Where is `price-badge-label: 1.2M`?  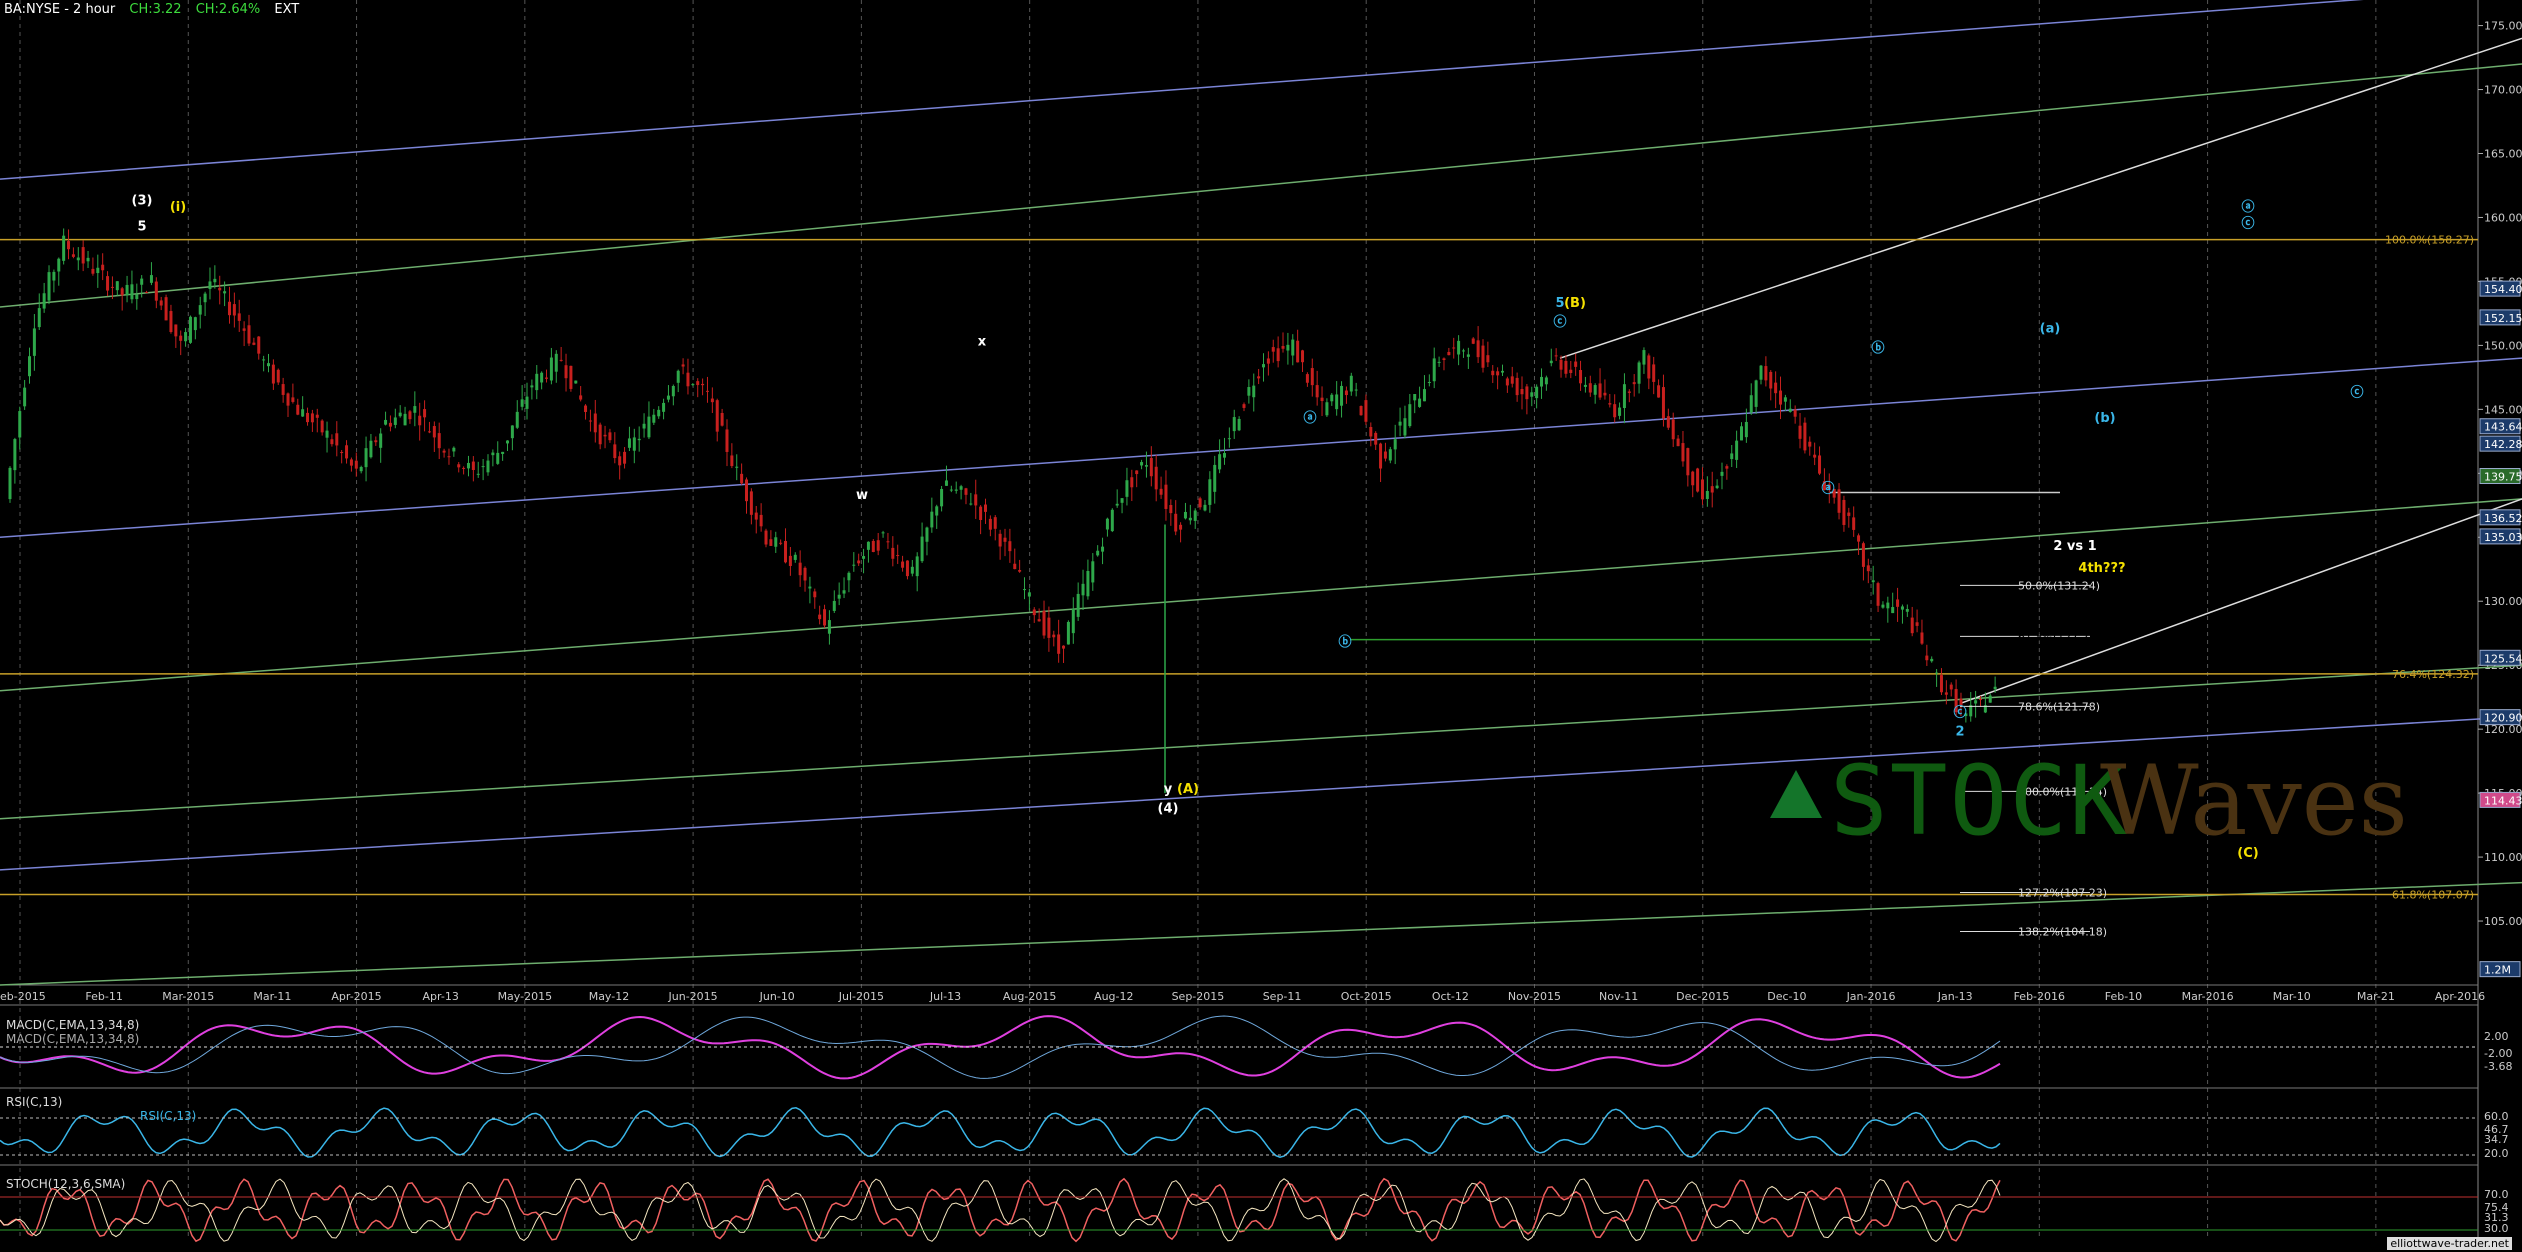
price-badge-label: 1.2M is located at coordinates (2497, 970).